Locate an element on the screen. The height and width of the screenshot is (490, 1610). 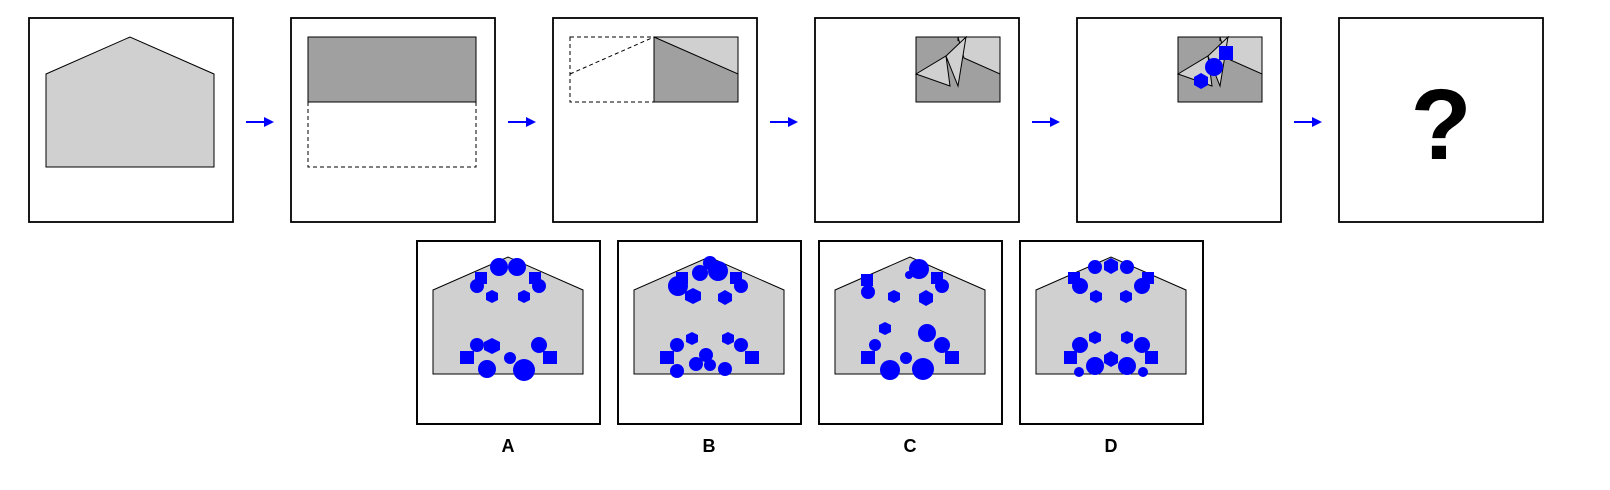
step-2-panel is located at coordinates (393, 120).